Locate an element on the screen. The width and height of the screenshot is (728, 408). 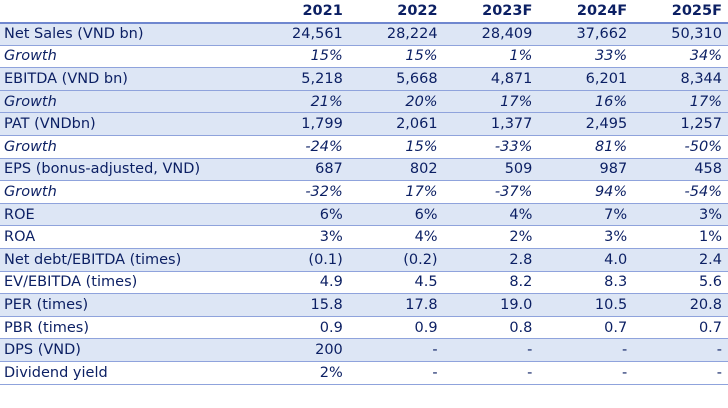
table-cell: 4,871 is located at coordinates (491, 79).